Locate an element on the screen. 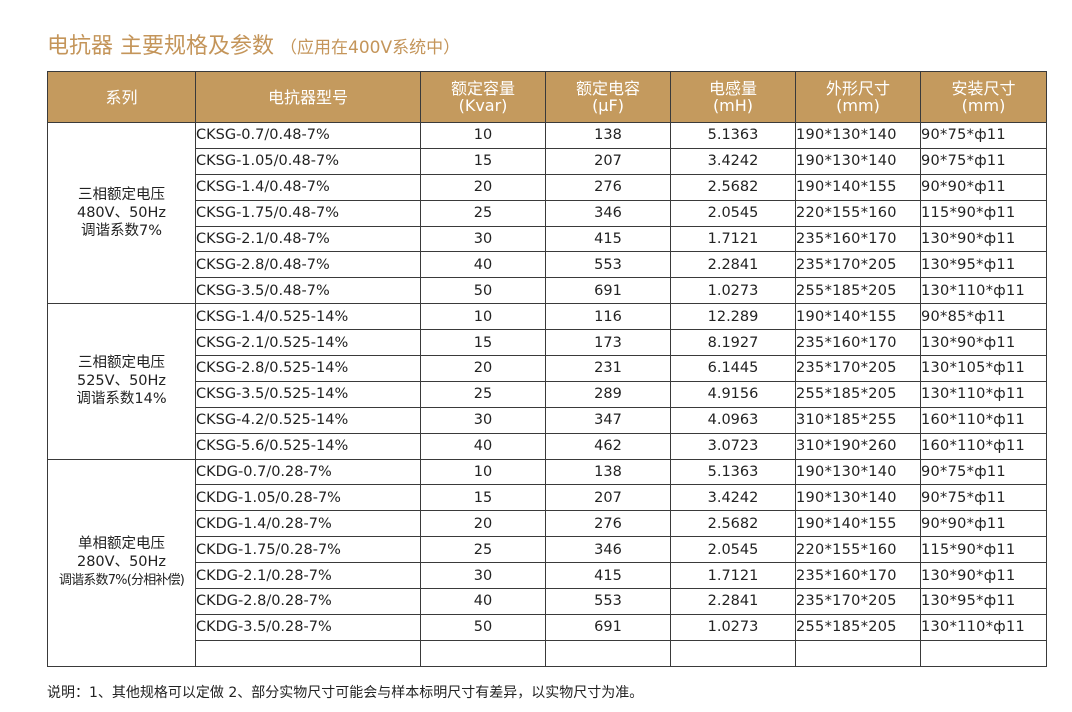 The width and height of the screenshot is (1072, 712). title-text: 电抗器 主要规格及参数 is located at coordinates (160, 46).